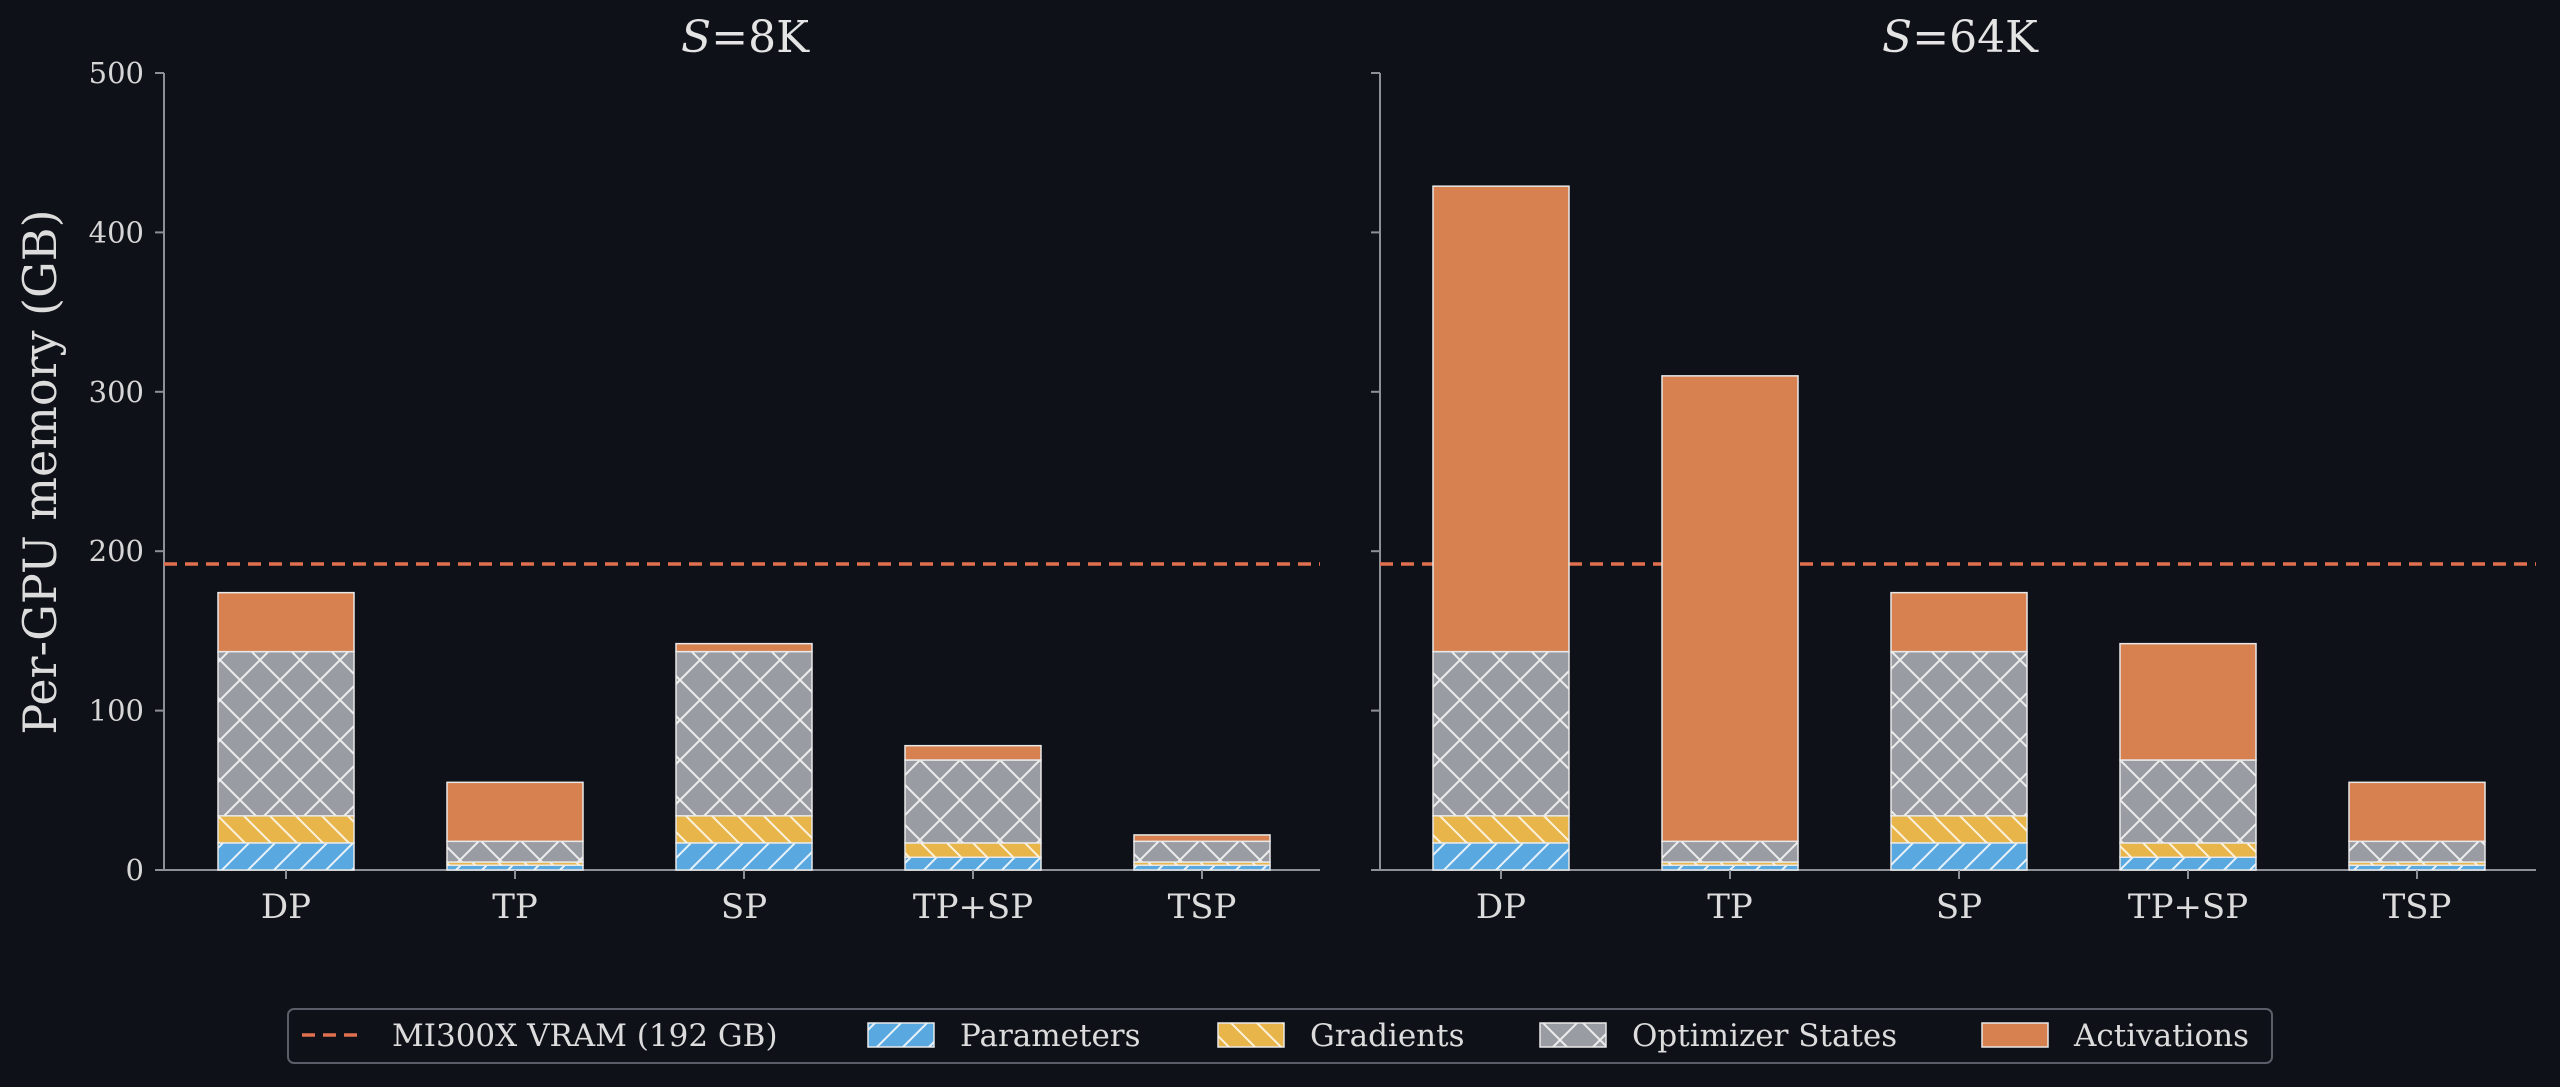 The image size is (2560, 1087). Describe the element at coordinates (40, 471) in the screenshot. I see `y-axis-label: Per-GPU memory (GB)` at that location.